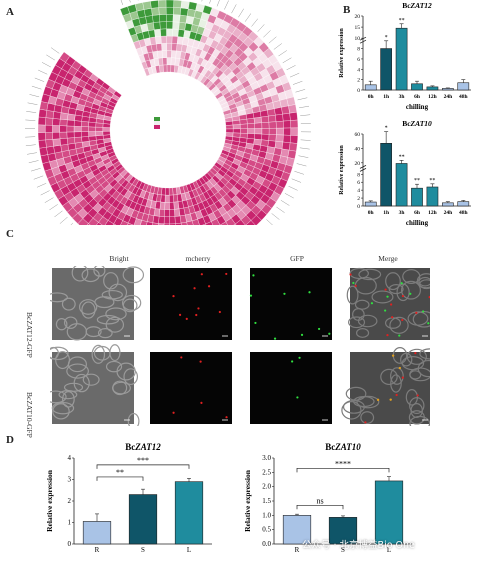 This screenshot has height=563, width=477. Describe the element at coordinates (388, 303) in the screenshot. I see `micro-tile-r1-c4` at that location.